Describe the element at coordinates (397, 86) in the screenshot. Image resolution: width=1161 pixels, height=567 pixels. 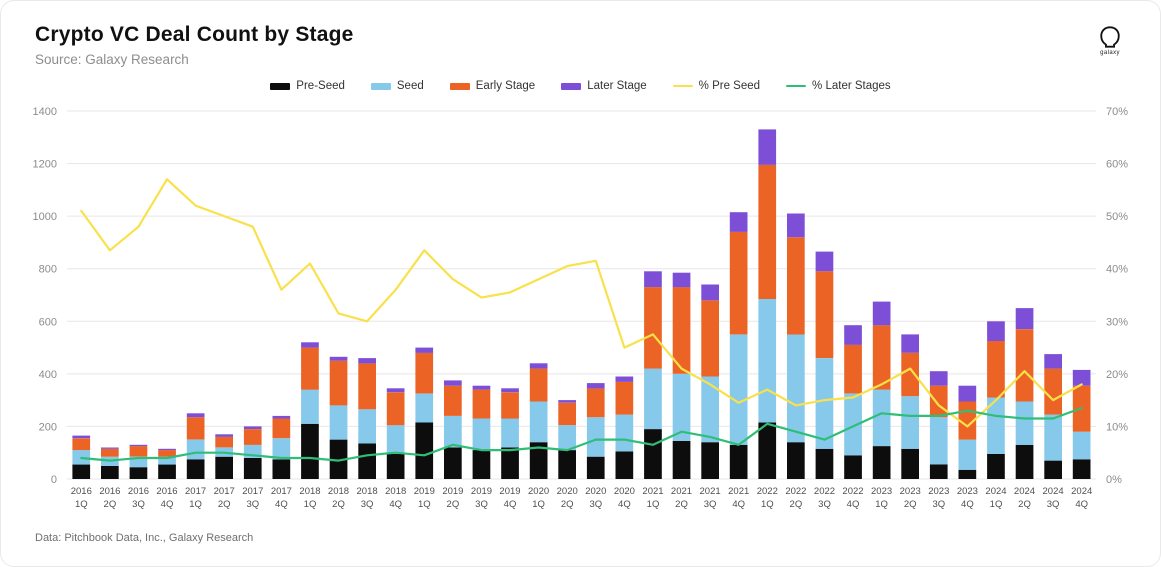
I see `legend-item-seed: Seed` at that location.